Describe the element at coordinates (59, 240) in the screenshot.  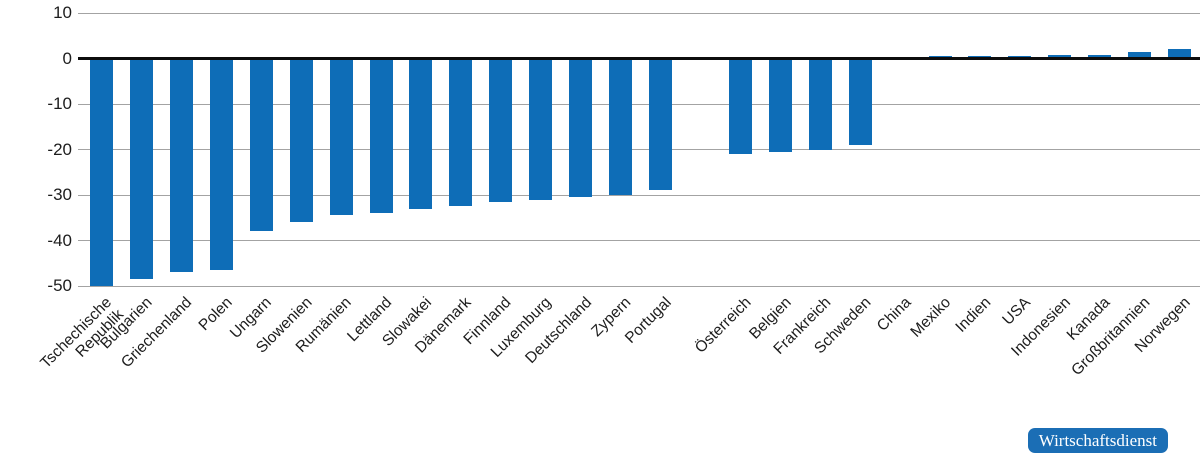
I see `y-axis-tick-label: -40` at that location.